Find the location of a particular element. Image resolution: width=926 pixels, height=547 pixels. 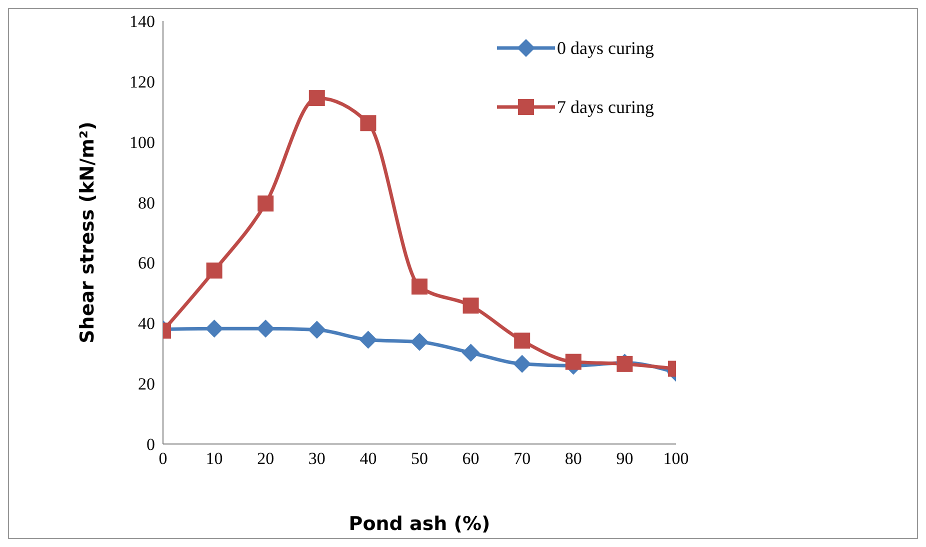

y-tick-label: 0 is located at coordinates (150, 444).